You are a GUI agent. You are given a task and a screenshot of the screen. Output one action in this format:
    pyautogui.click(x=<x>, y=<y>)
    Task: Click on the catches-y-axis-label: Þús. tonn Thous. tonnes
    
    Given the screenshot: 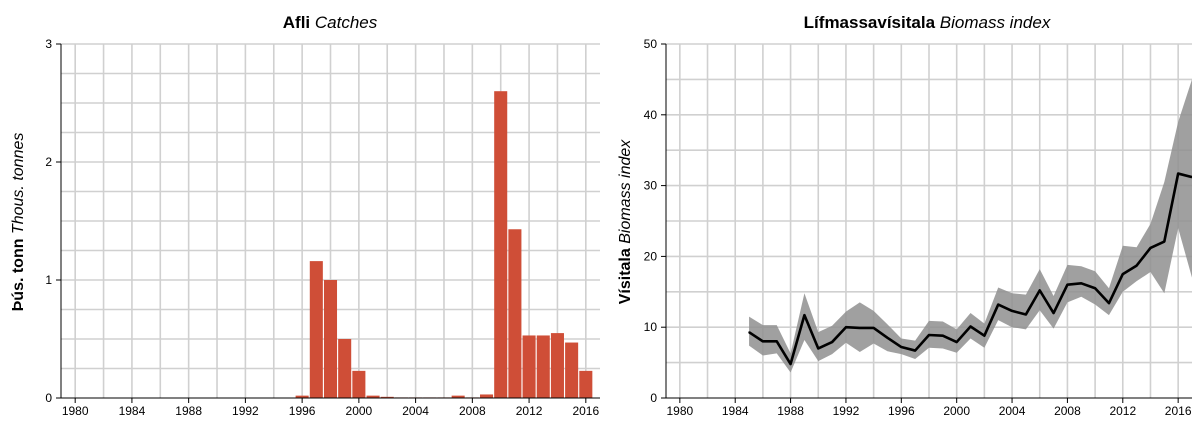 What is the action you would take?
    pyautogui.click(x=18, y=222)
    